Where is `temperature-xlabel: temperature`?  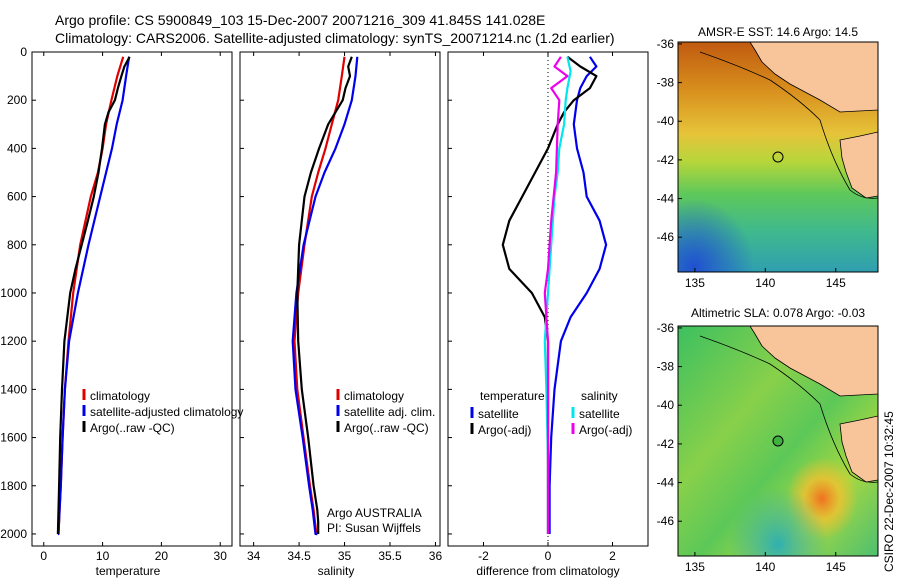
temperature-xlabel: temperature is located at coordinates (128, 571).